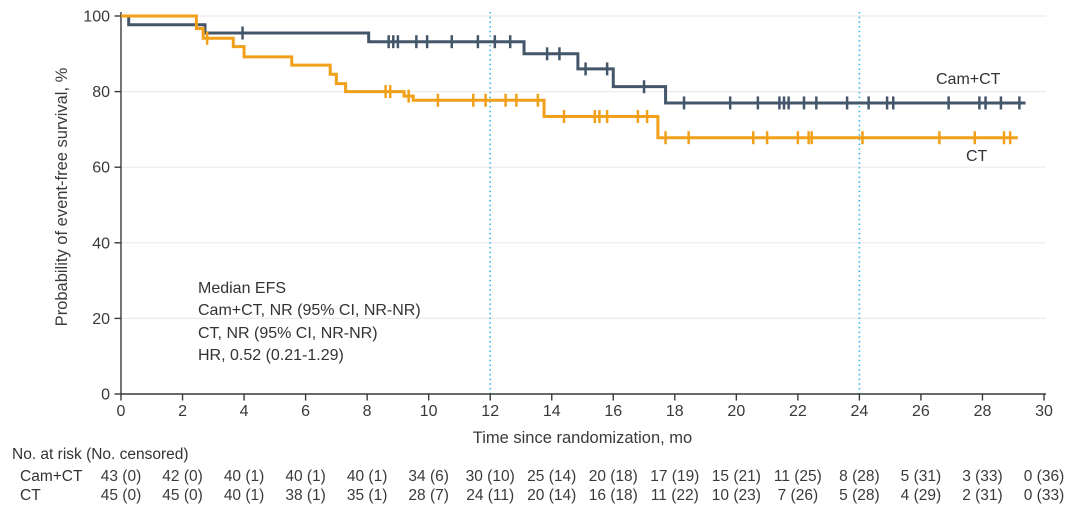 This screenshot has height=519, width=1080. I want to click on x-tick-label: 30, so click(1044, 411).